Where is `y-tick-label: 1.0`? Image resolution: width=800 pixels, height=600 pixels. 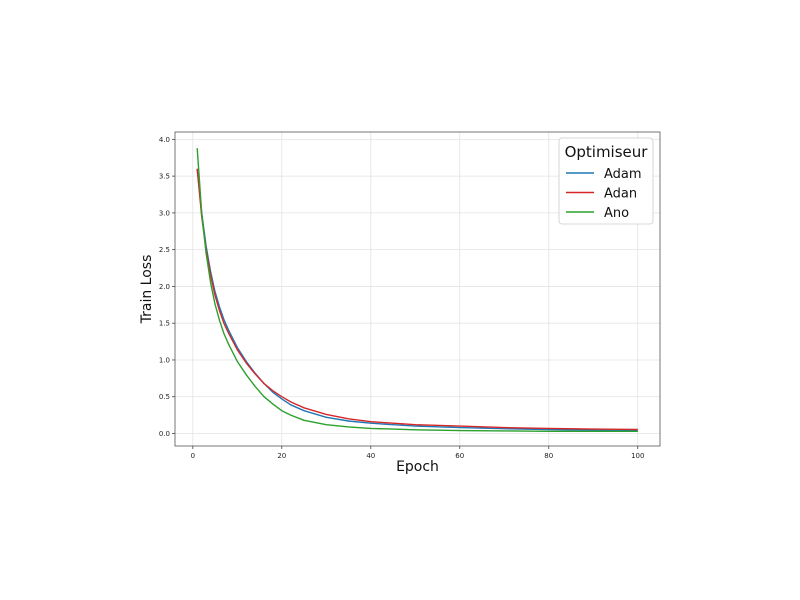 y-tick-label: 1.0 is located at coordinates (164, 360).